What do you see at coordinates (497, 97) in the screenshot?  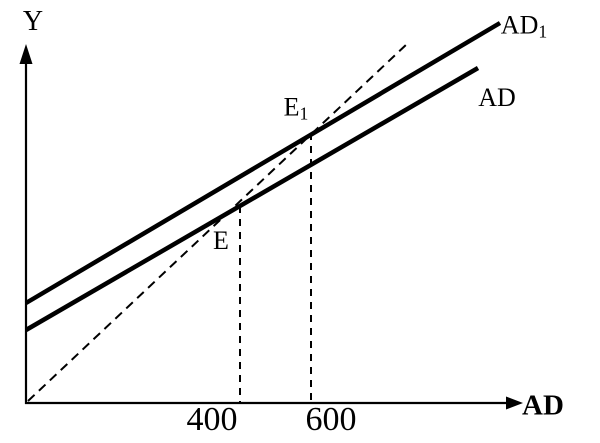 I see `curve-ad-label: AD` at bounding box center [497, 97].